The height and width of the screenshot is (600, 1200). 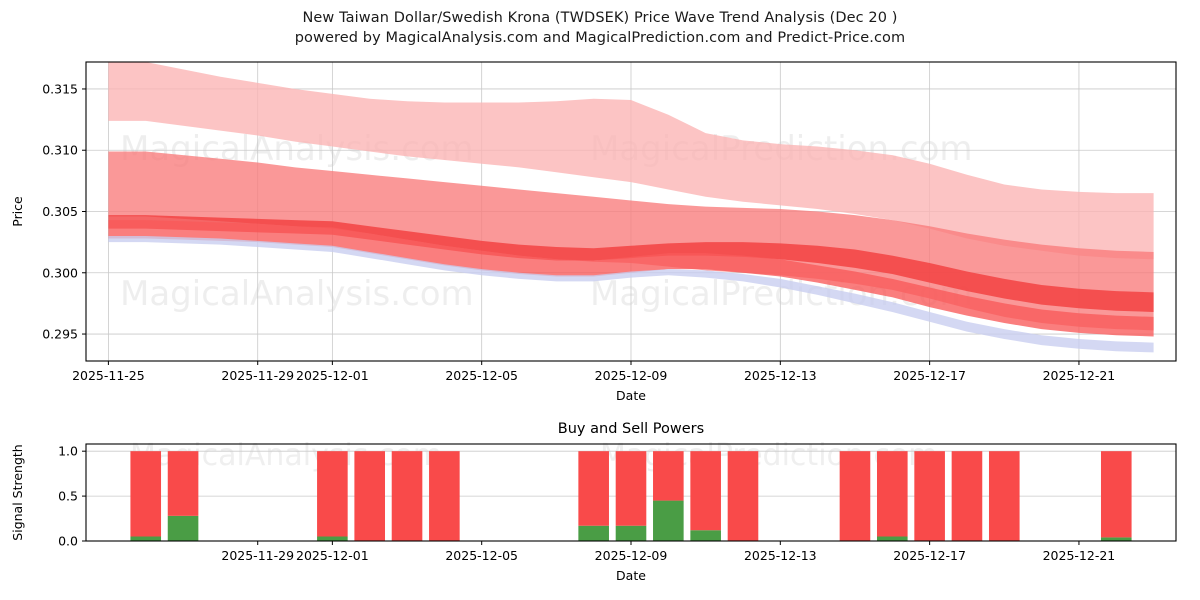 What do you see at coordinates (17, 492) in the screenshot?
I see `lower-y-axis-label: Signal Strength` at bounding box center [17, 492].